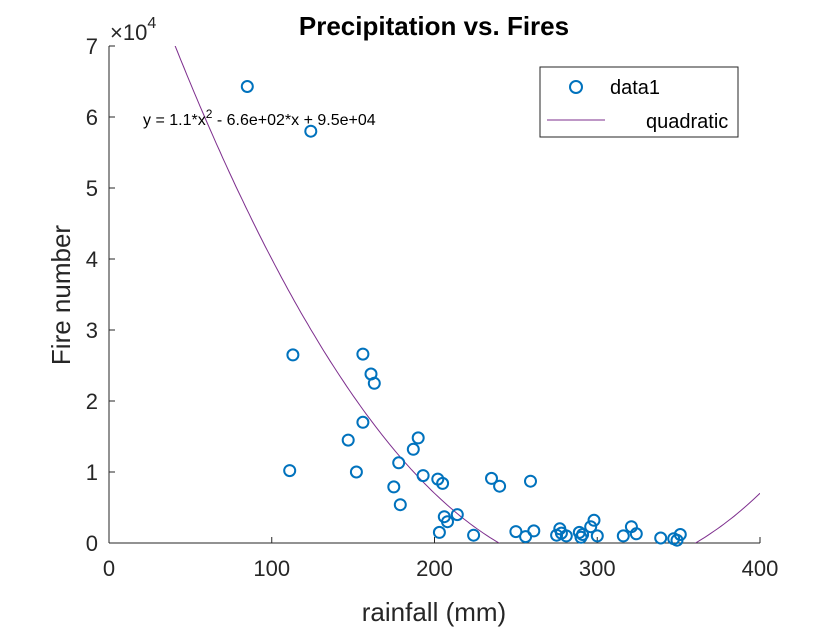 Image resolution: width=840 pixels, height=630 pixels. Describe the element at coordinates (293, 120) in the screenshot. I see `fit-equation-suffix: - 6.6e+02*x + 9.5e+04` at that location.